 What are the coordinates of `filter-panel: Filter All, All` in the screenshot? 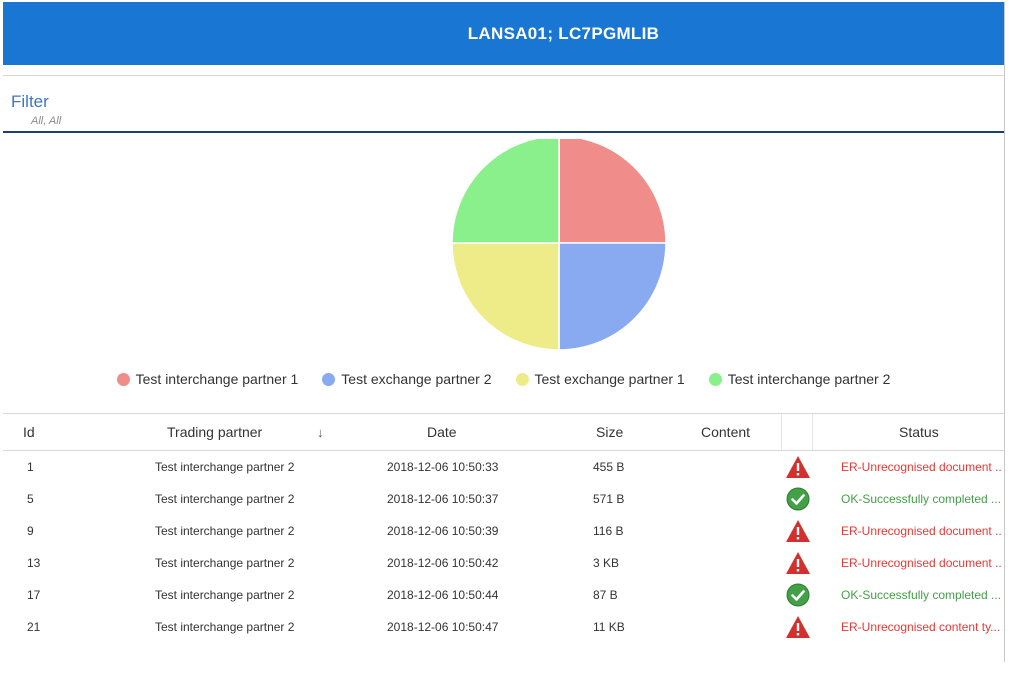 It's located at (503, 104).